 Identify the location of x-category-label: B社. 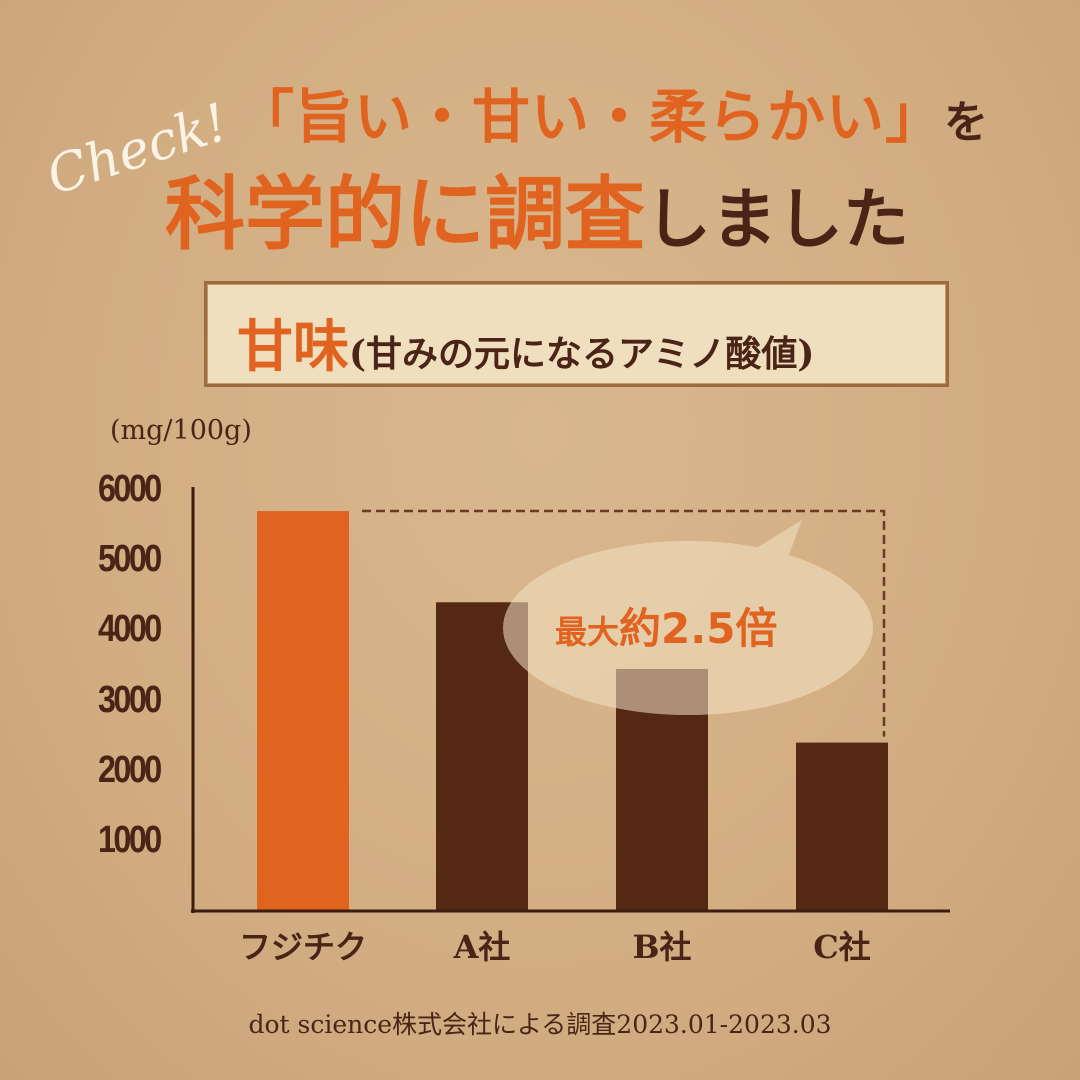
(662, 947).